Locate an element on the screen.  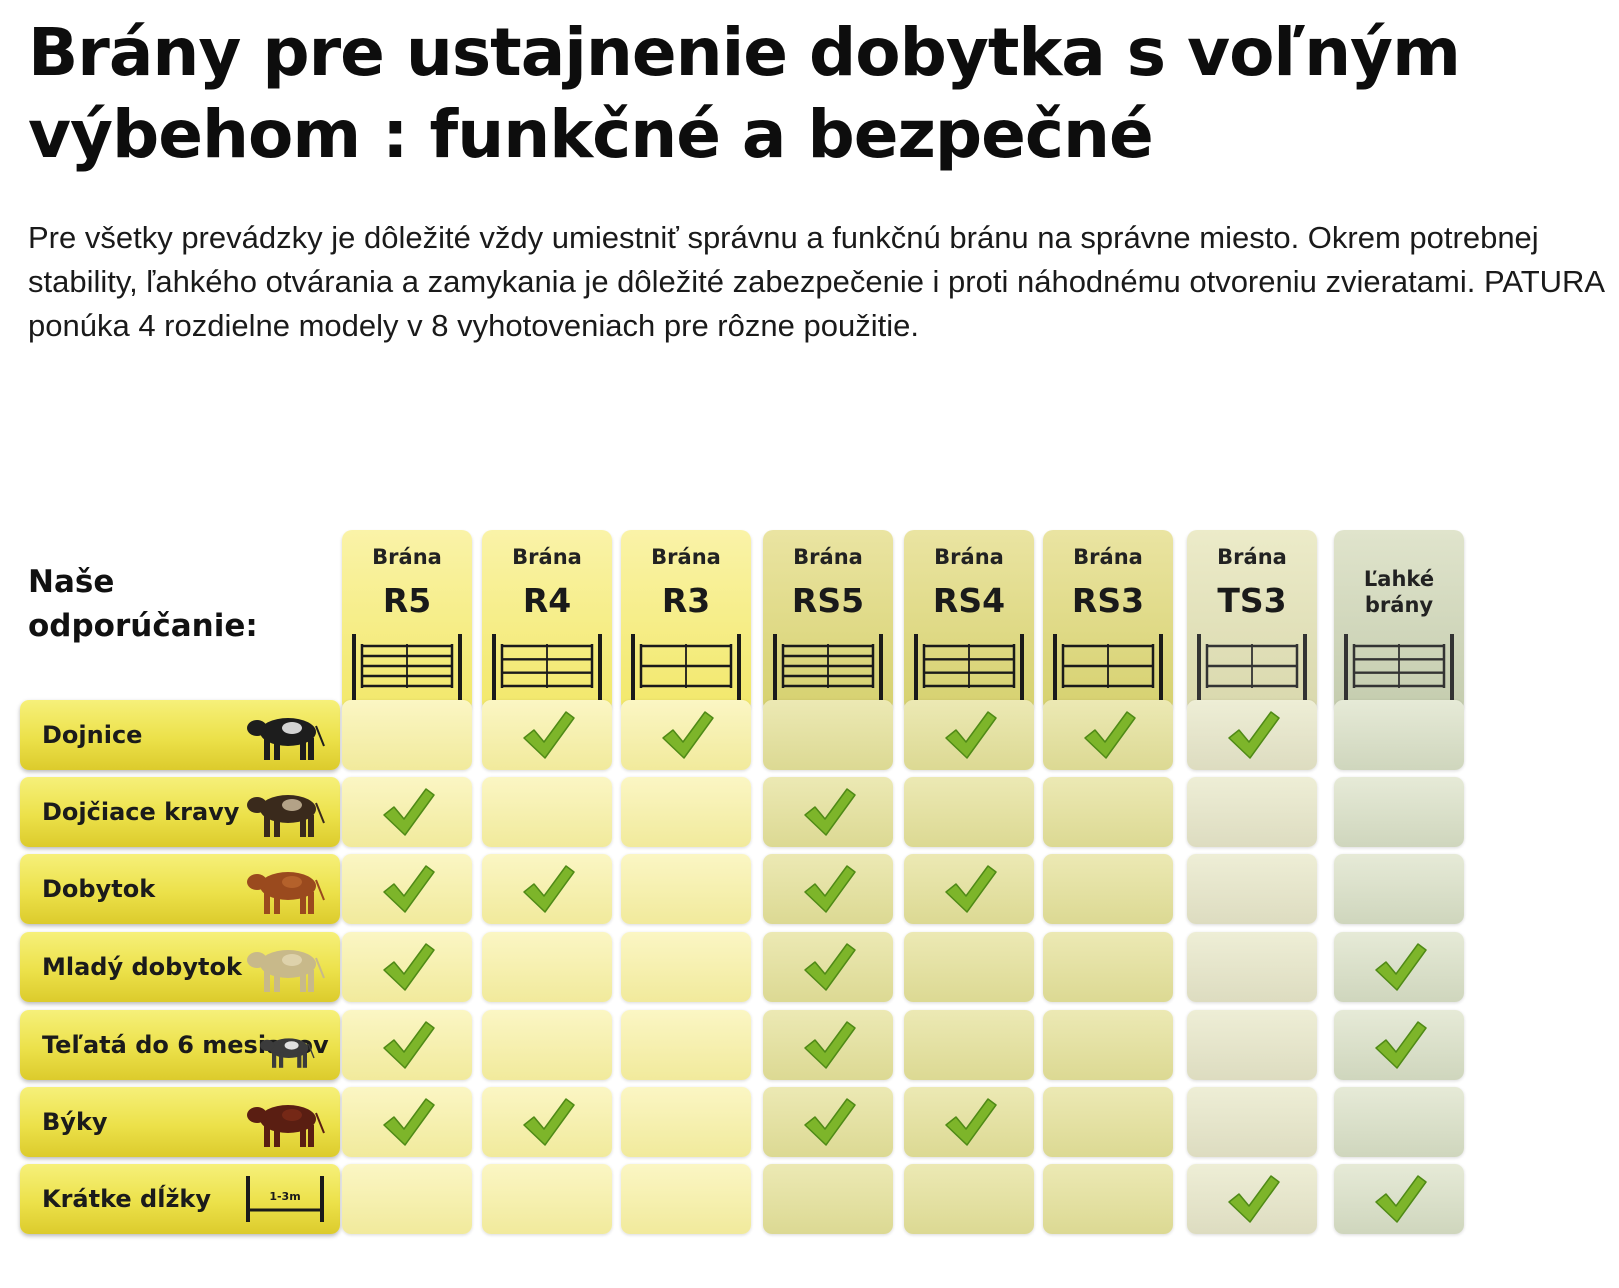
bull-icon is located at coordinates (286, 1124).